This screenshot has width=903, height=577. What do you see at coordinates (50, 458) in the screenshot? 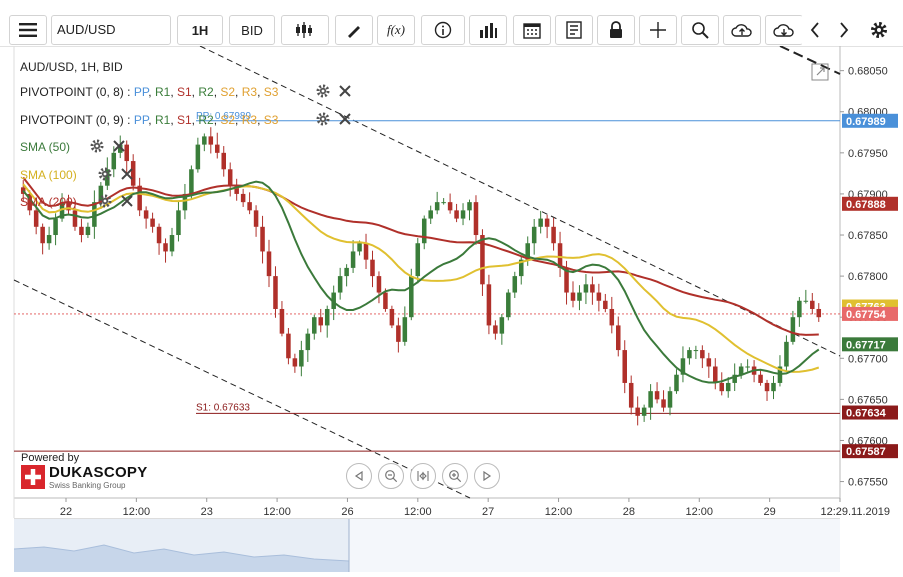
I see `powered-by-label: Powered by` at bounding box center [50, 458].